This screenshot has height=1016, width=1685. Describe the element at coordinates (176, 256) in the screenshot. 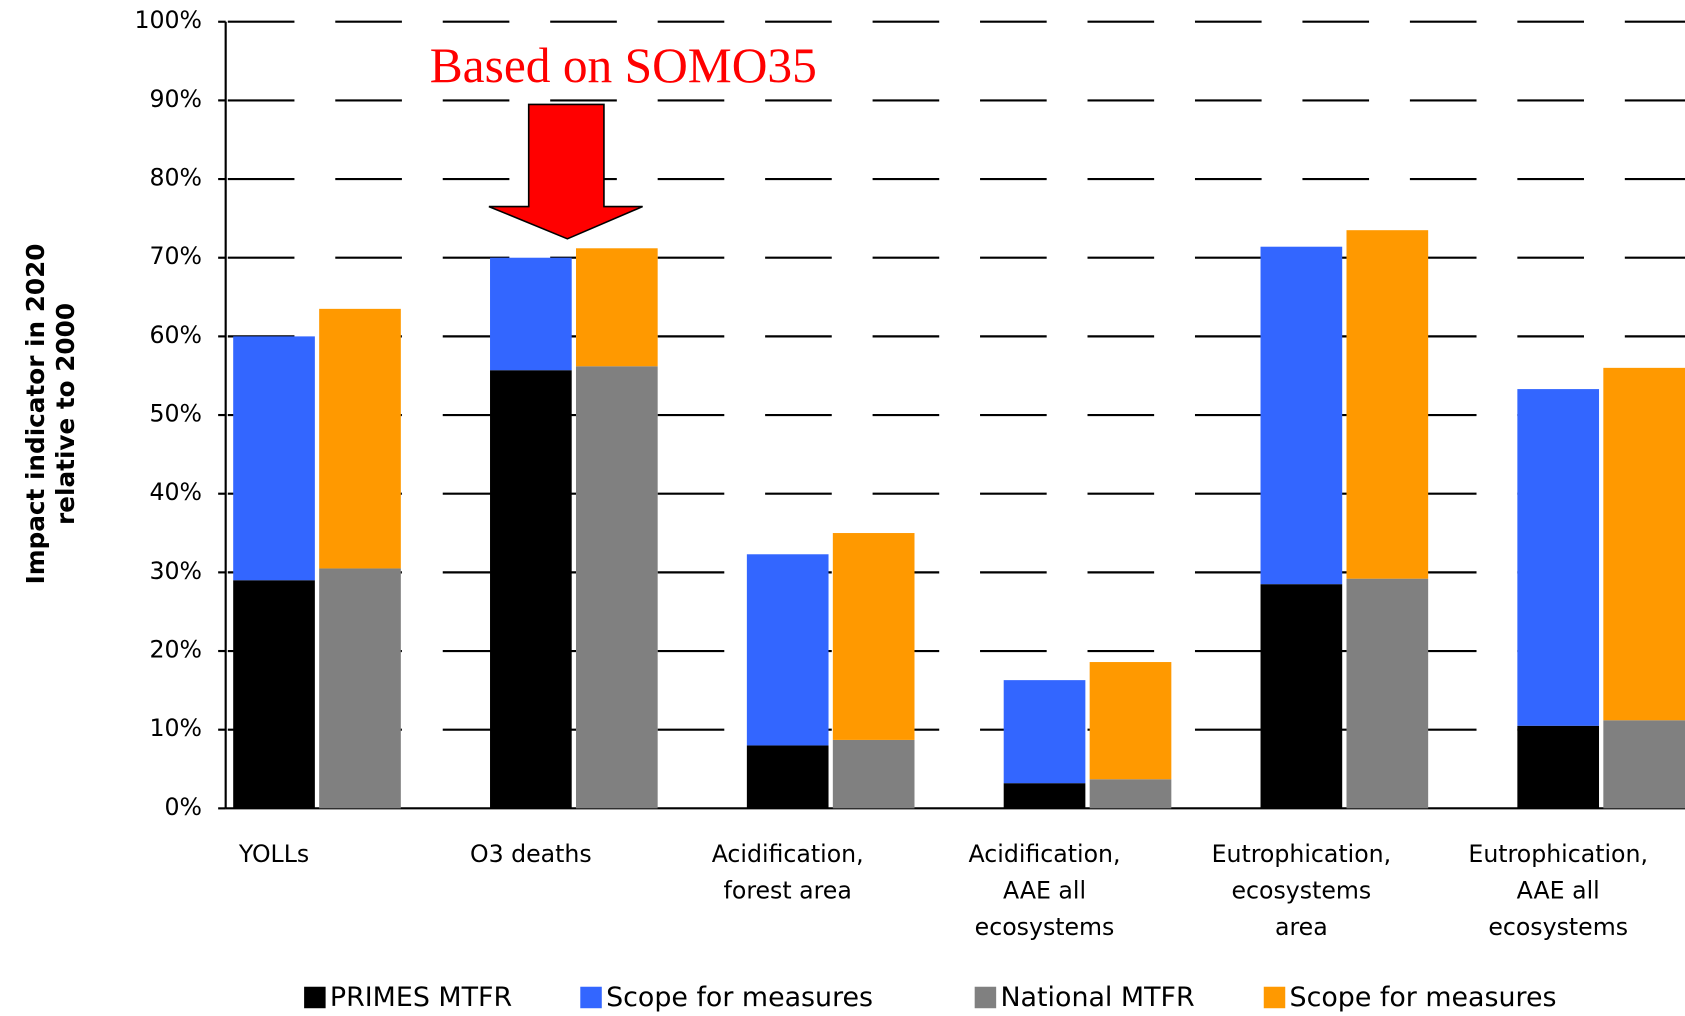

I see `y-tick-label: 70%` at that location.